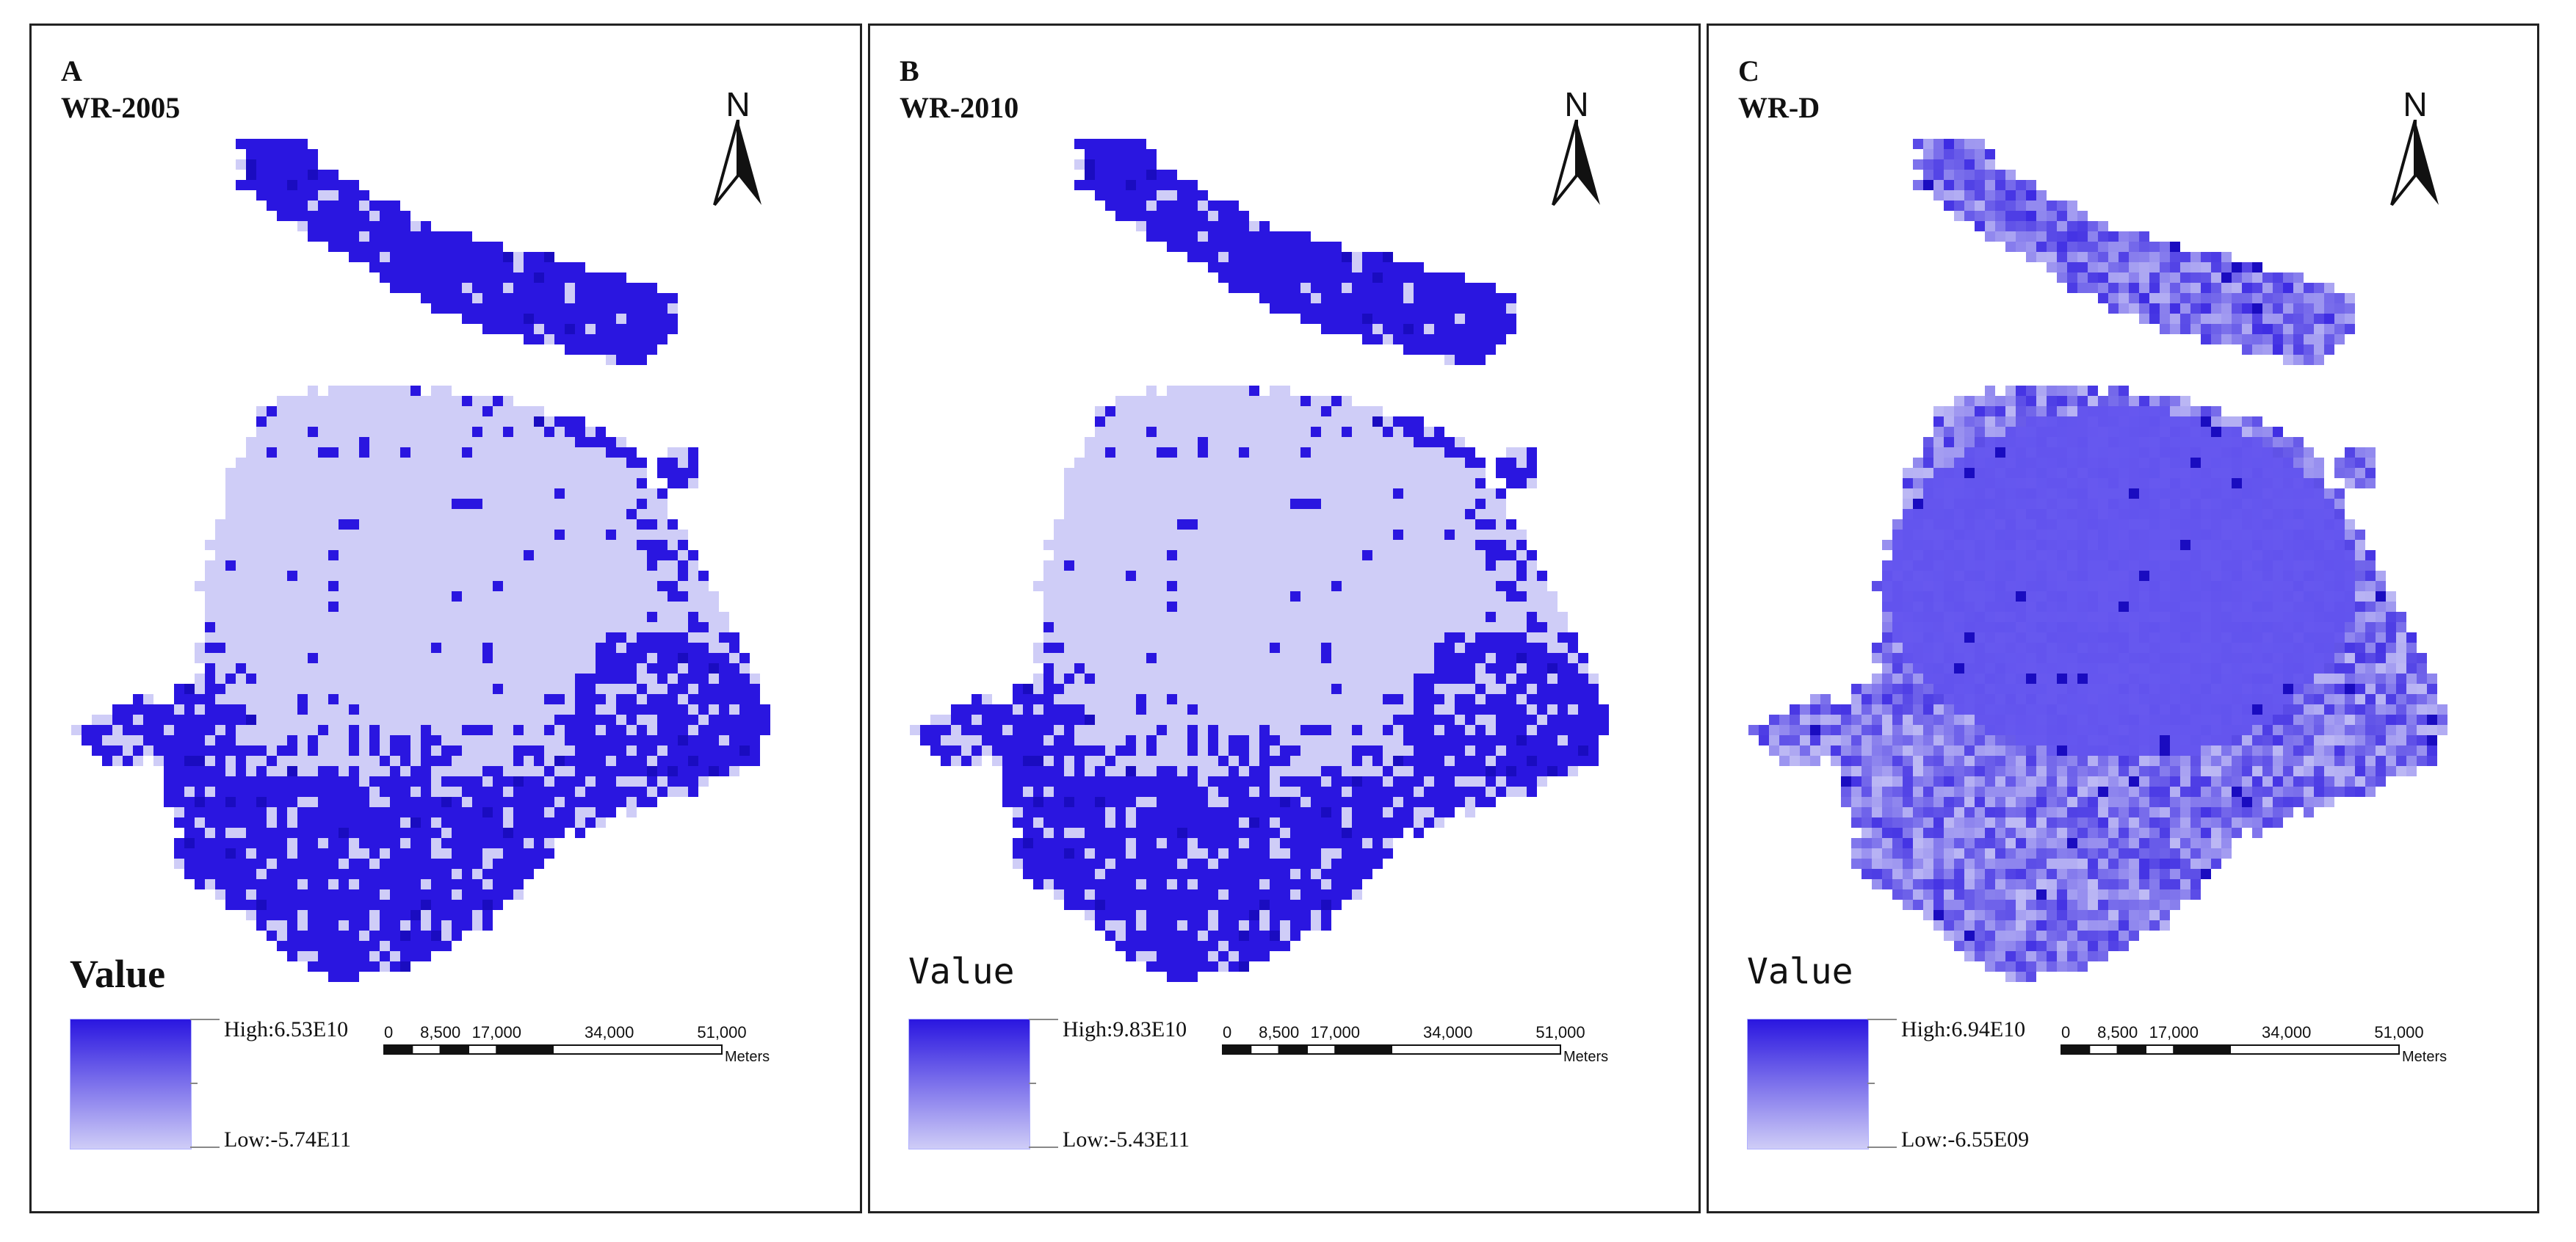 Image resolution: width=2576 pixels, height=1242 pixels. Describe the element at coordinates (1779, 107) in the screenshot. I see `panel-title: WR-D` at that location.